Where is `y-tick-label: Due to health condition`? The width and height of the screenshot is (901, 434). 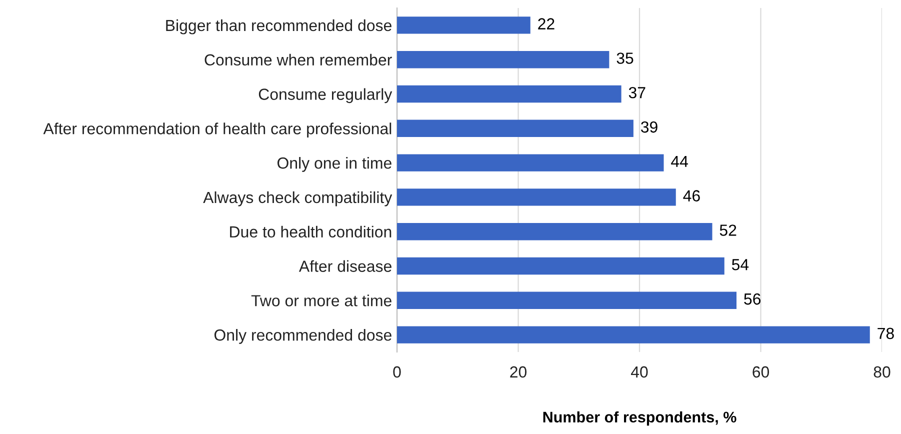
y-tick-label: Due to health condition is located at coordinates (311, 232).